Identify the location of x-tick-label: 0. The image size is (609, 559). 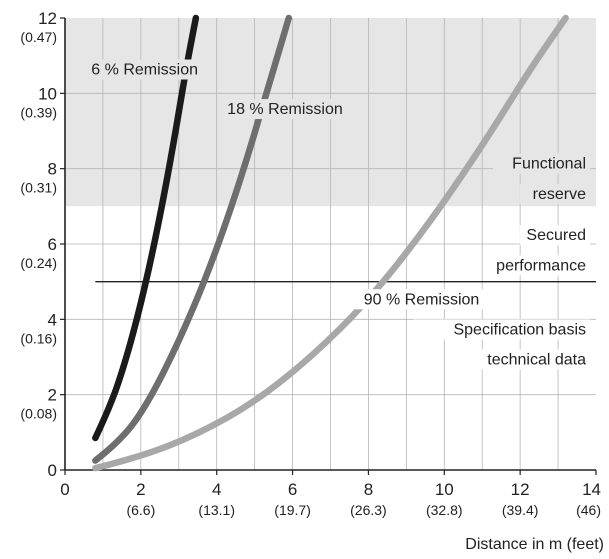
(64, 489).